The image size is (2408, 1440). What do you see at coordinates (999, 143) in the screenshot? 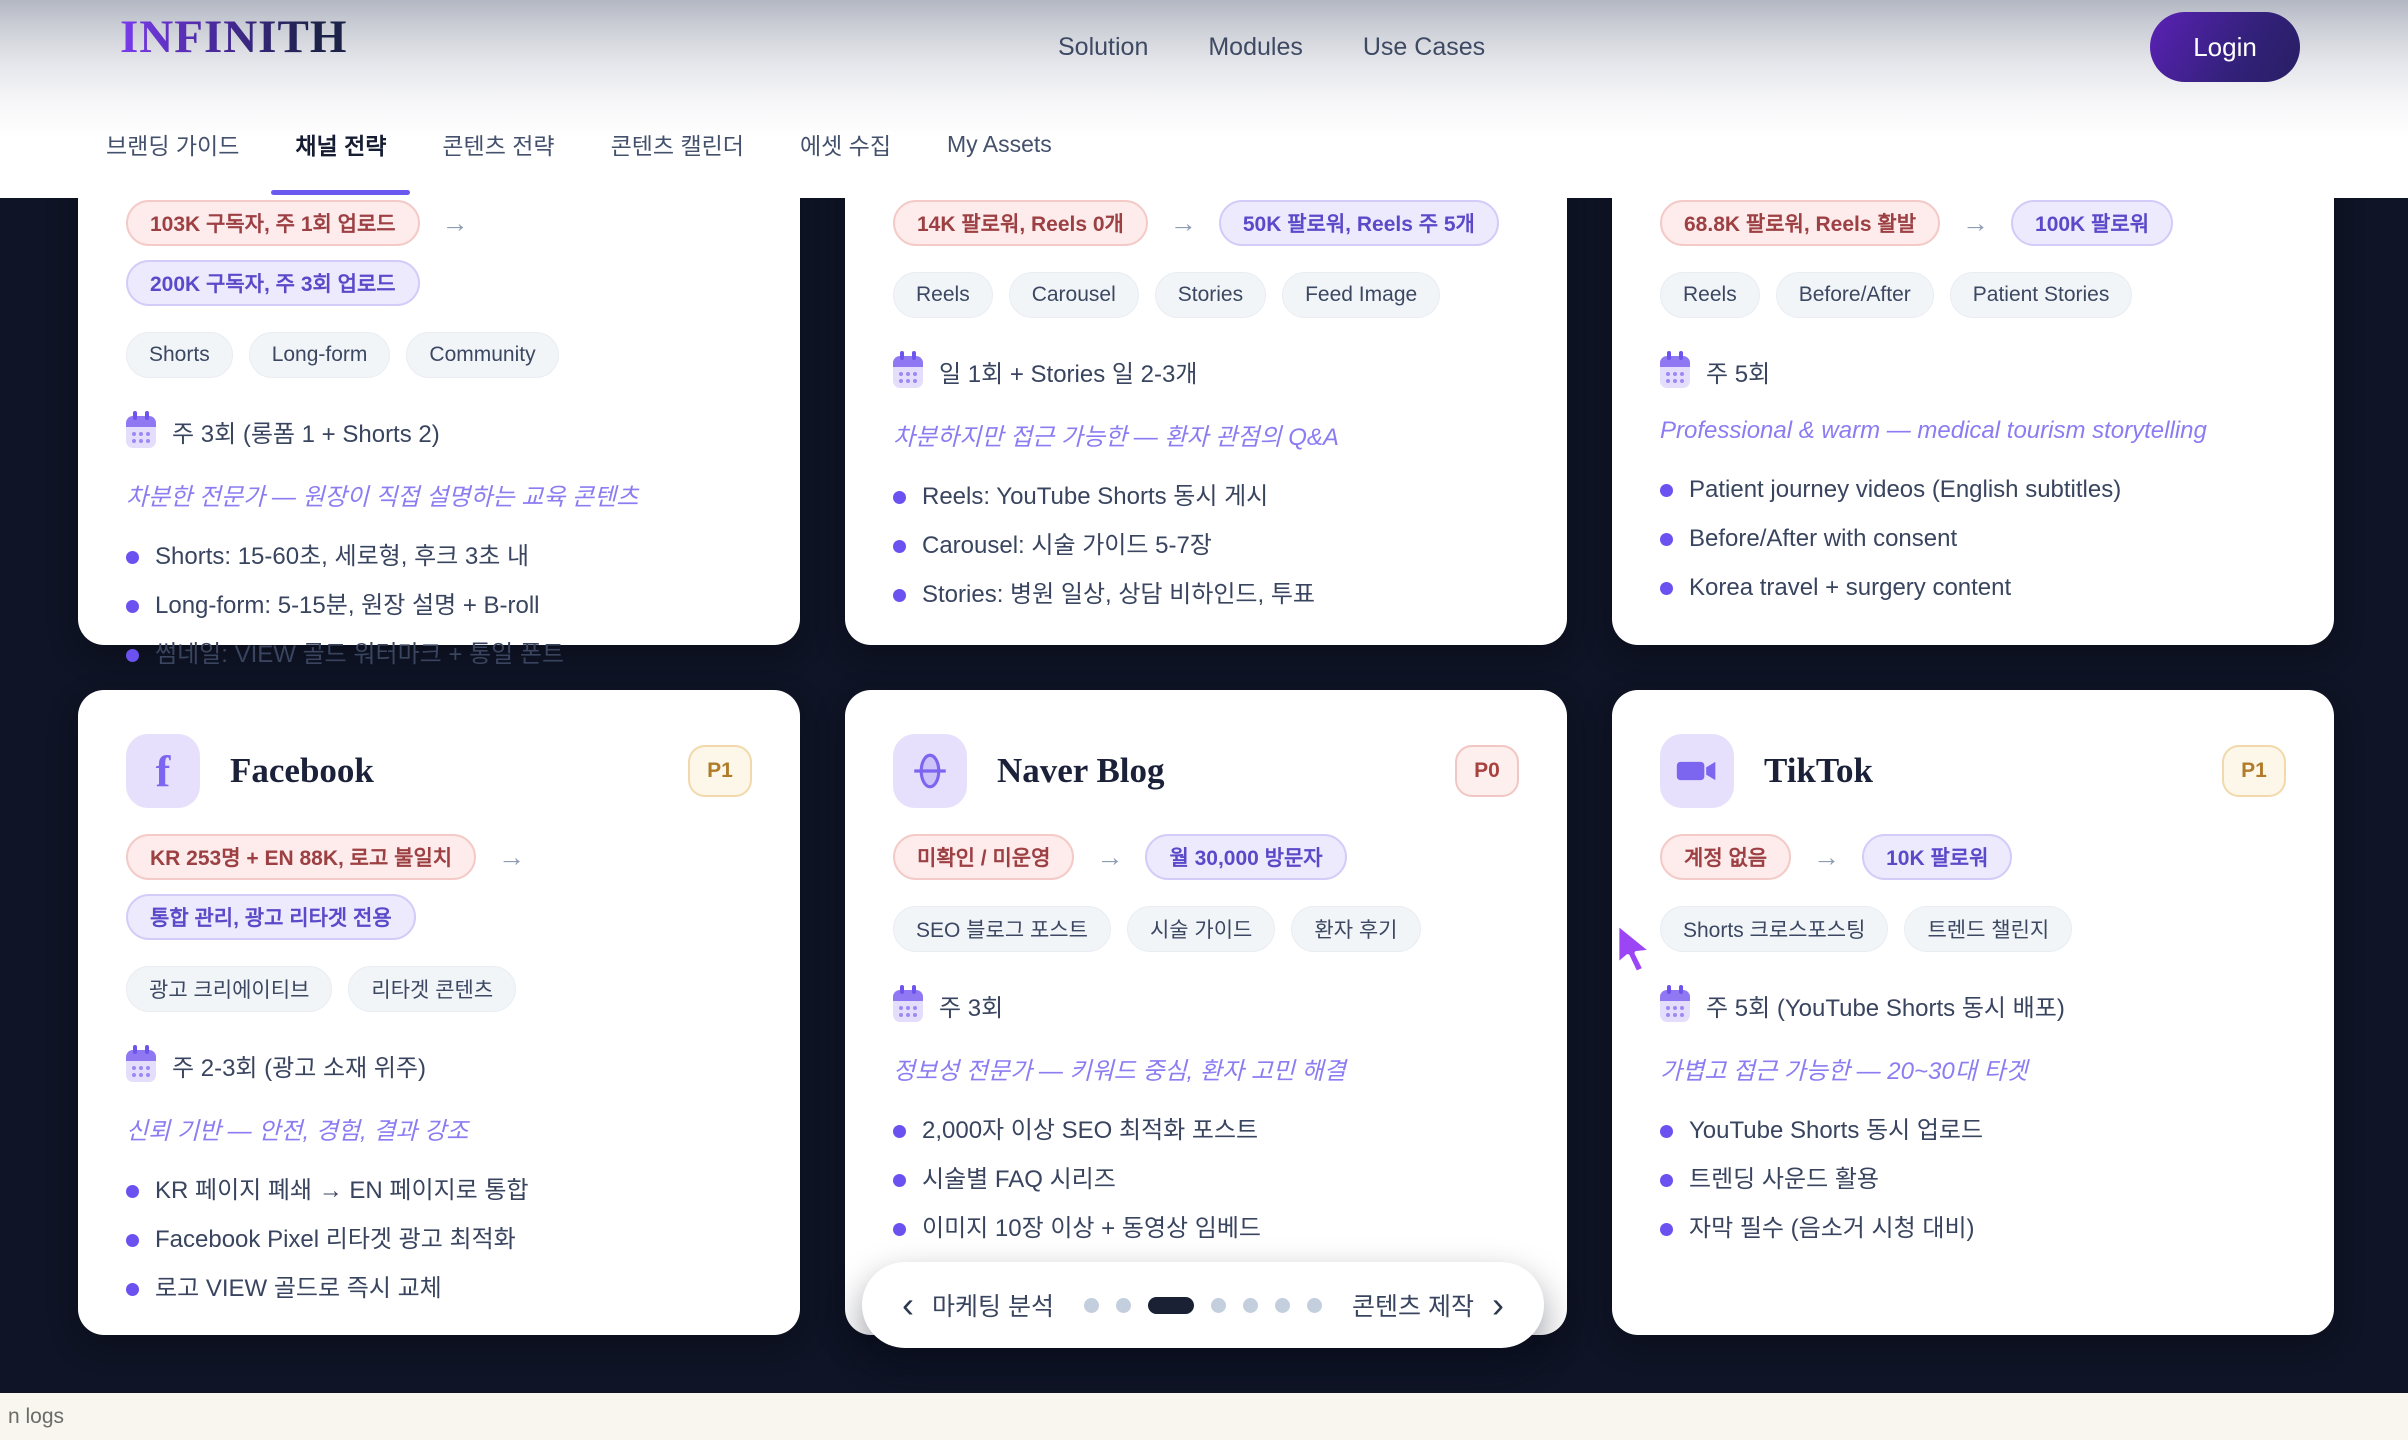
I see `tab-my-assets: My Assets` at bounding box center [999, 143].